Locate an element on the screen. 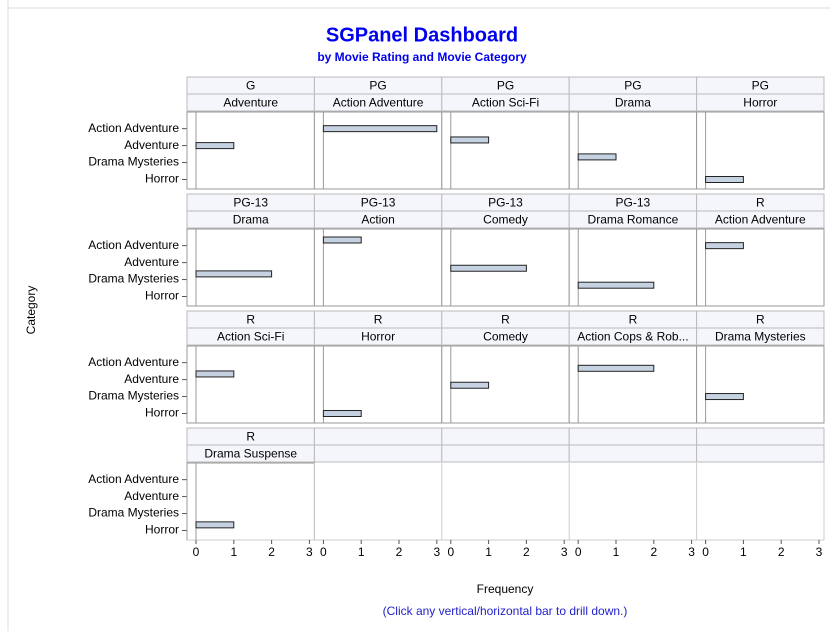 This screenshot has width=830, height=631. panel-category: Drama Mysteries is located at coordinates (760, 337).